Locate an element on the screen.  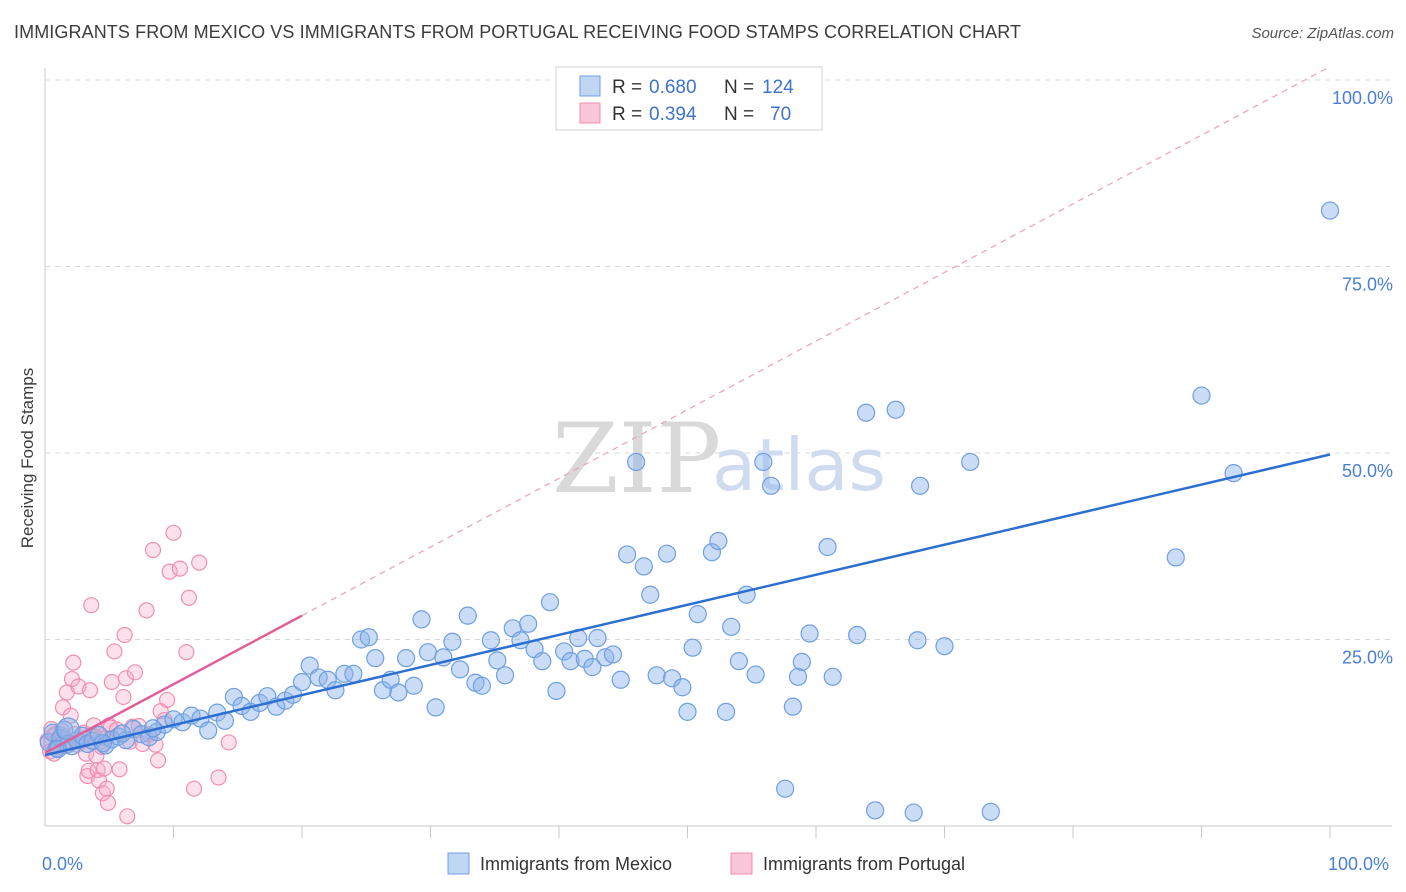
y-tick-label: 100.0% is located at coordinates (1362, 98).